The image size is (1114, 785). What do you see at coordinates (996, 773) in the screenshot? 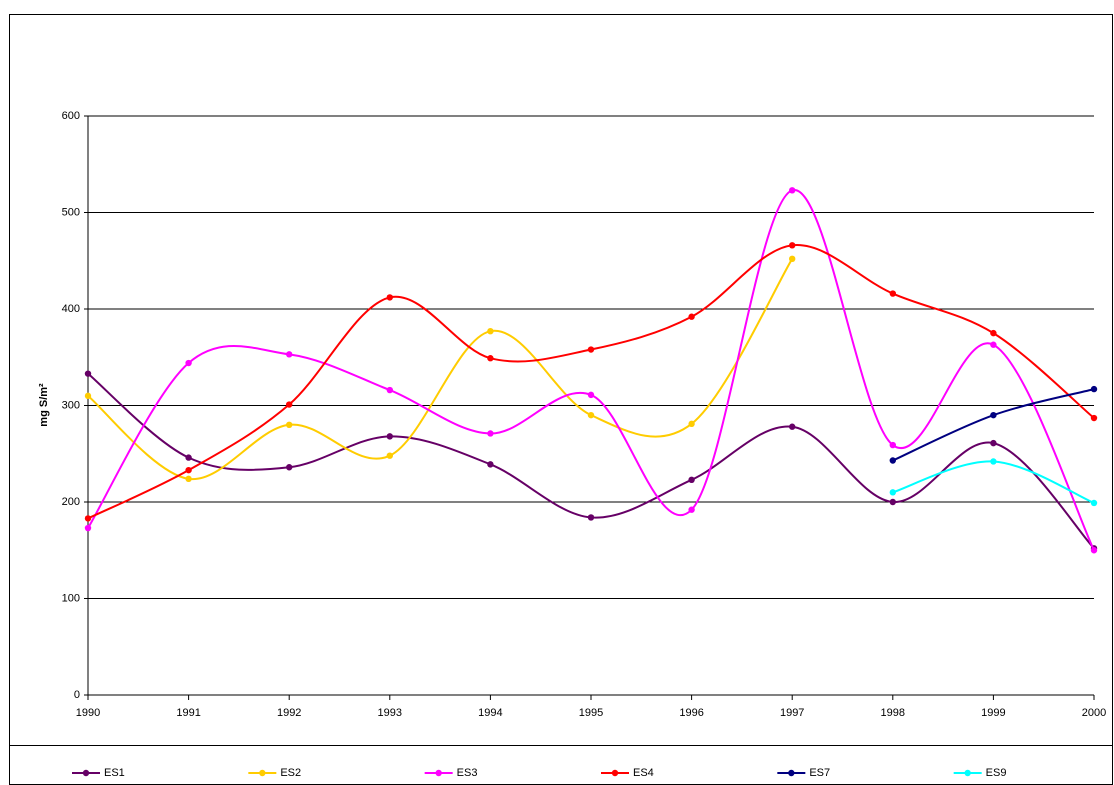
I see `legend-label: ES9` at bounding box center [996, 773].